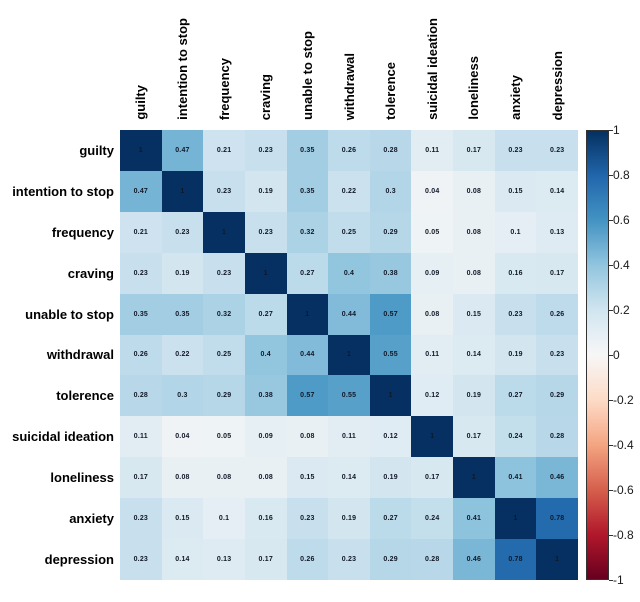 This screenshot has width=640, height=602. I want to click on heatmap-cell: 0.41, so click(474, 519).